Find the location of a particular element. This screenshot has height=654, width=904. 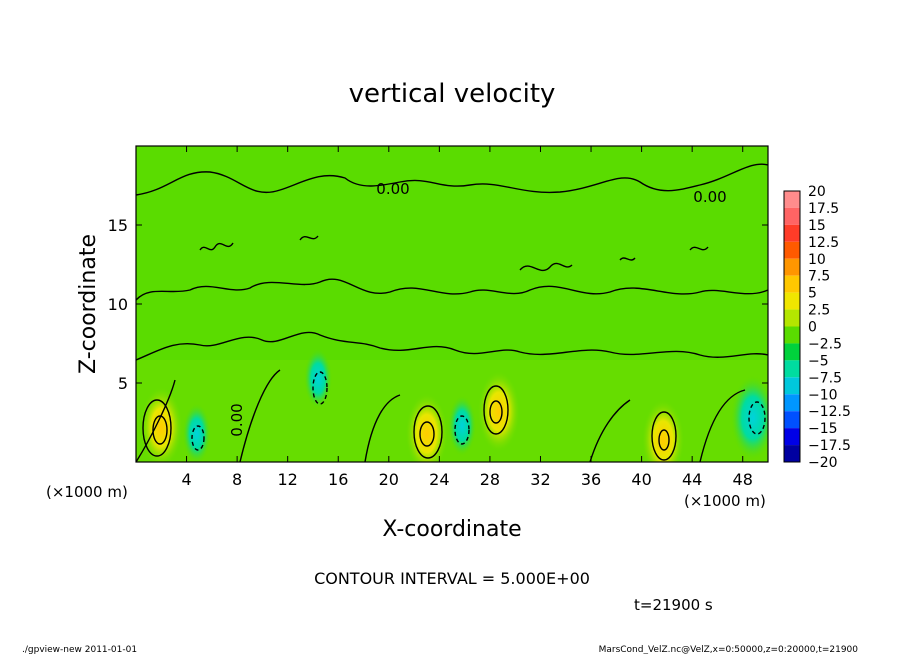

colorbar-frame is located at coordinates (792, 326).